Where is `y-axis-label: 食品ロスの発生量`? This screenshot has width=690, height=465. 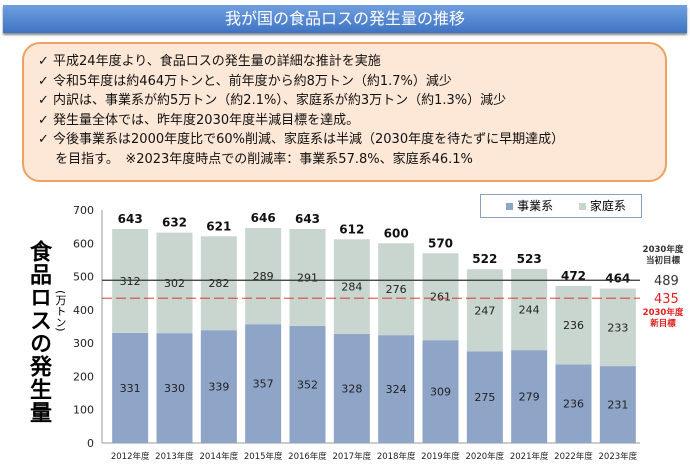
y-axis-label: 食品ロスの発生量 is located at coordinates (38, 332).